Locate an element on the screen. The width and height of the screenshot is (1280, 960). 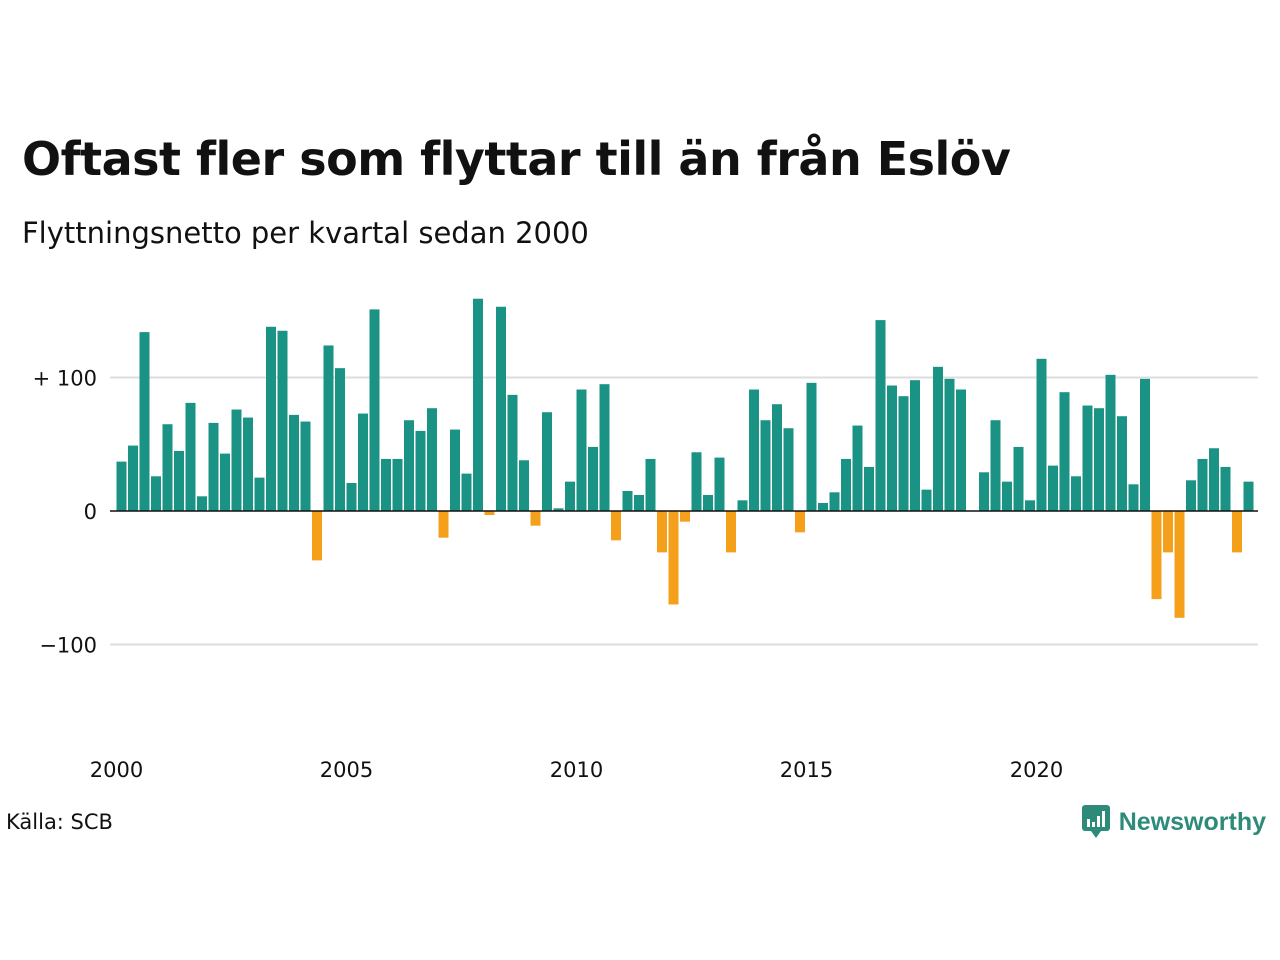
y-tick-label: 0 is located at coordinates (90, 512).